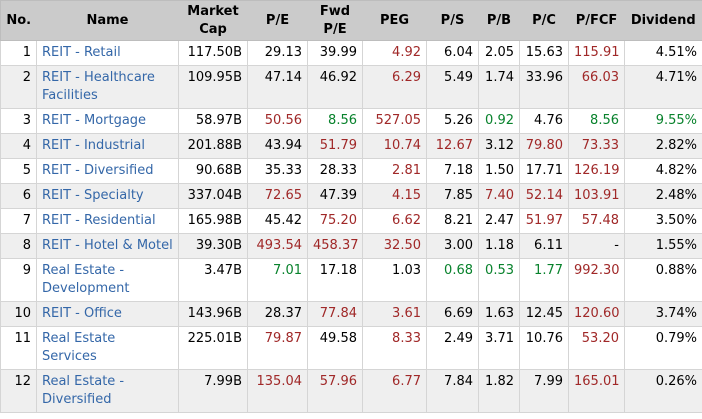  I want to click on group-link: REIT - Retail, so click(81, 52).